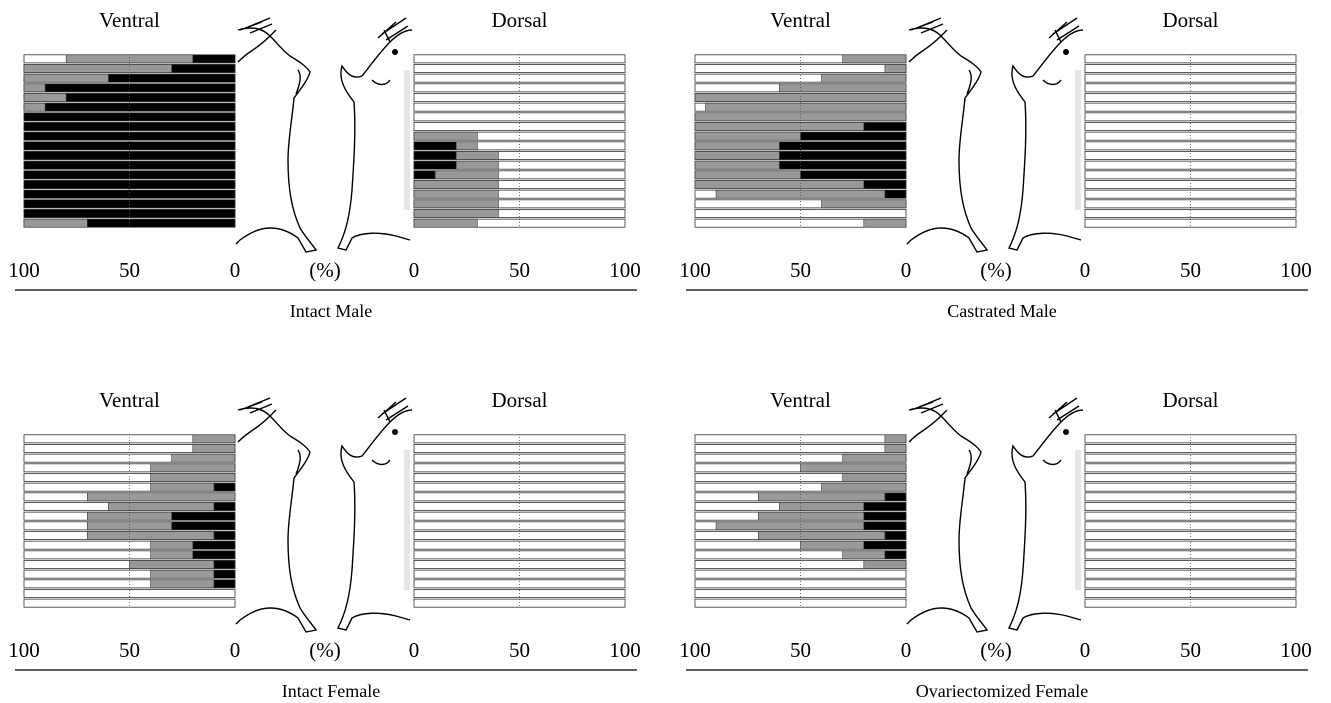 This screenshot has width=1331, height=703. Describe the element at coordinates (906, 650) in the screenshot. I see `x-tick-label: 0` at that location.